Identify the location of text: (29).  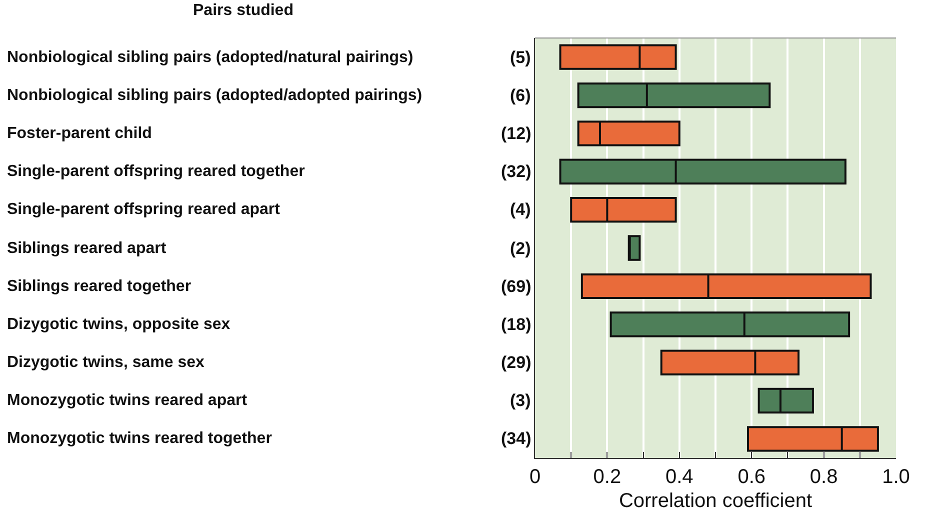
(516, 362).